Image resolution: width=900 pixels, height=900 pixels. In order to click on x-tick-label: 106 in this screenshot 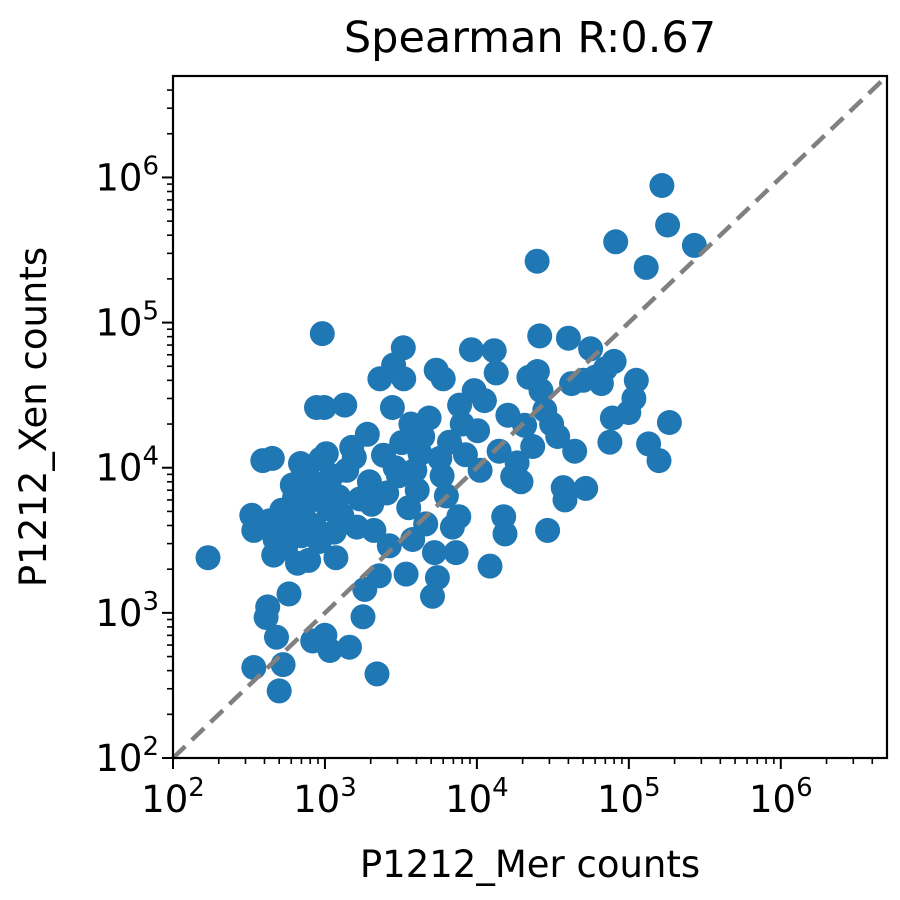, I will do `click(781, 797)`.